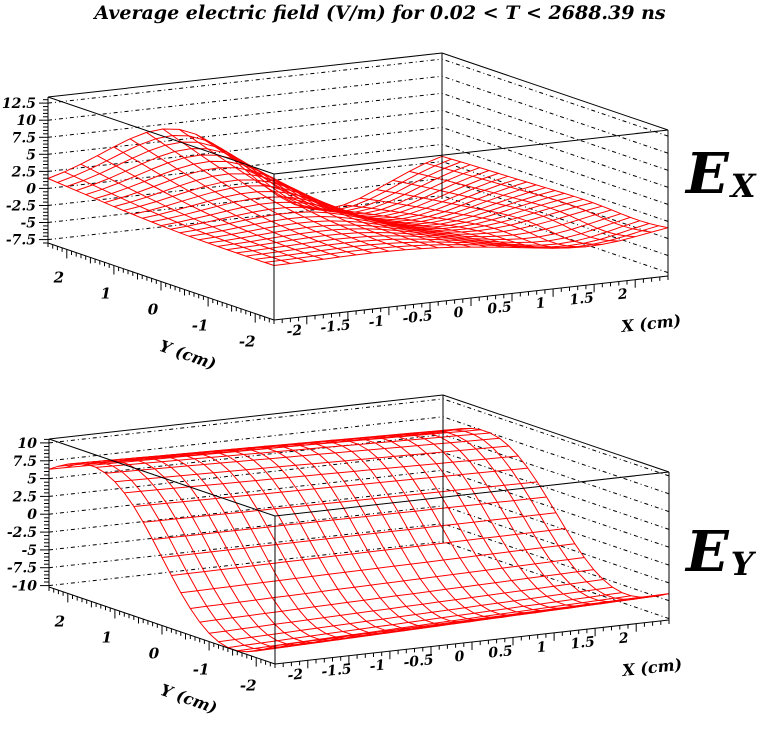 The width and height of the screenshot is (760, 741). What do you see at coordinates (707, 174) in the screenshot?
I see `plot-label-ex-main: E` at bounding box center [707, 174].